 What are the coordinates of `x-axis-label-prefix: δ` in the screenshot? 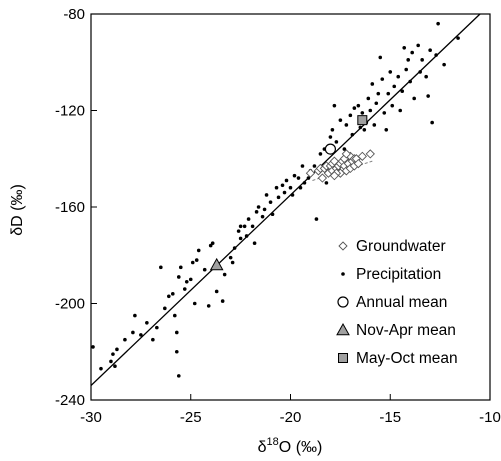 It's located at (262, 447).